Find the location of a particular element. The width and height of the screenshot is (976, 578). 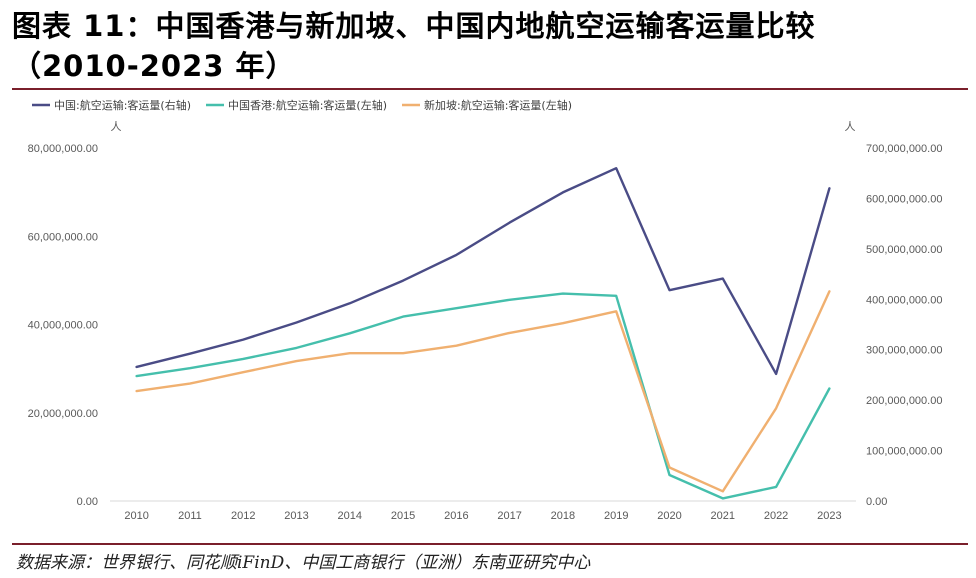

x-axis-tick-label: 2015 is located at coordinates (403, 516).